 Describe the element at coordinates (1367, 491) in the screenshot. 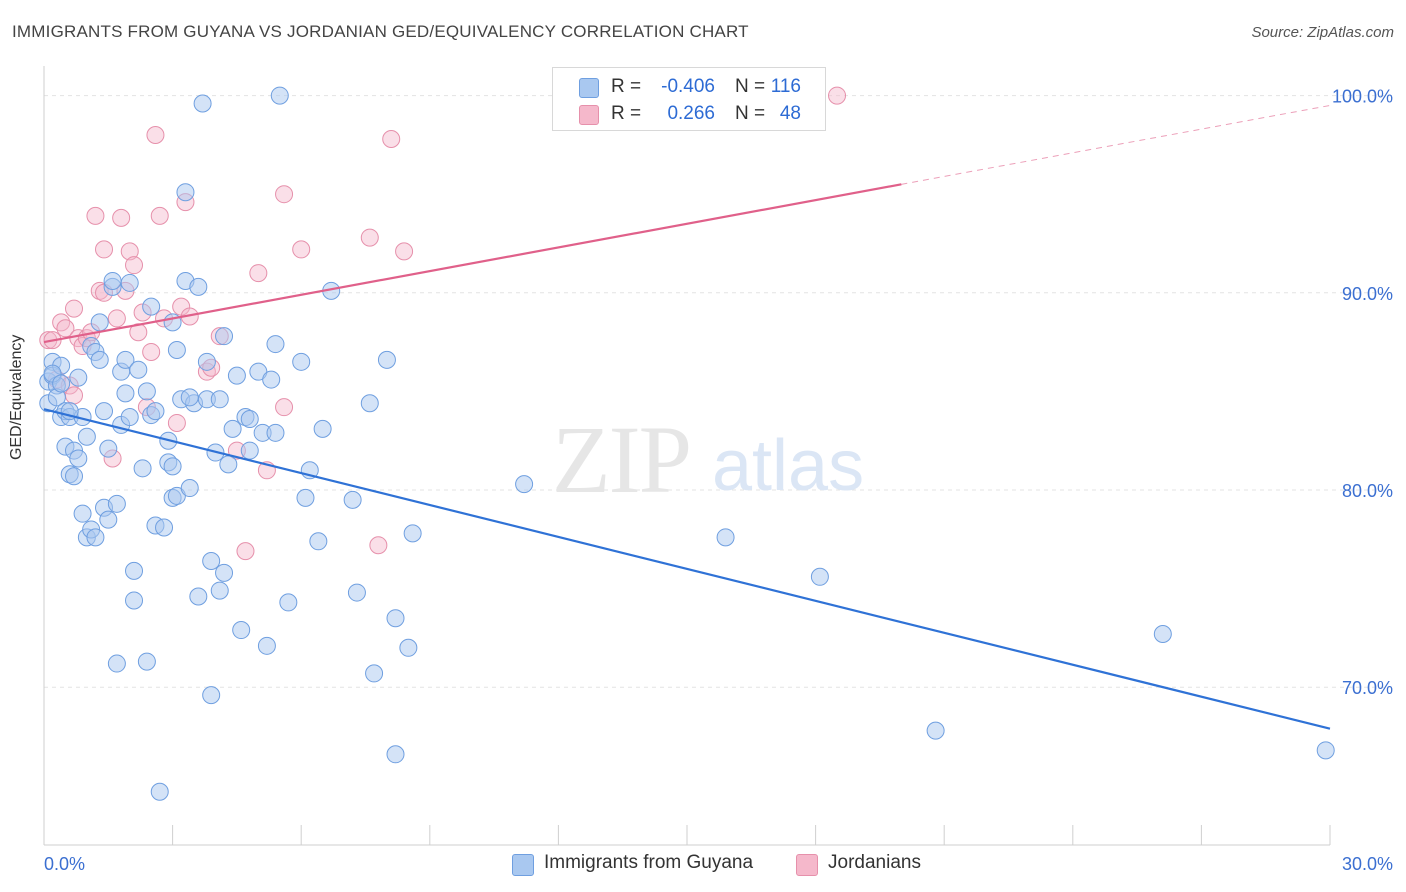

I see `y-tick-label: 80.0%` at that location.